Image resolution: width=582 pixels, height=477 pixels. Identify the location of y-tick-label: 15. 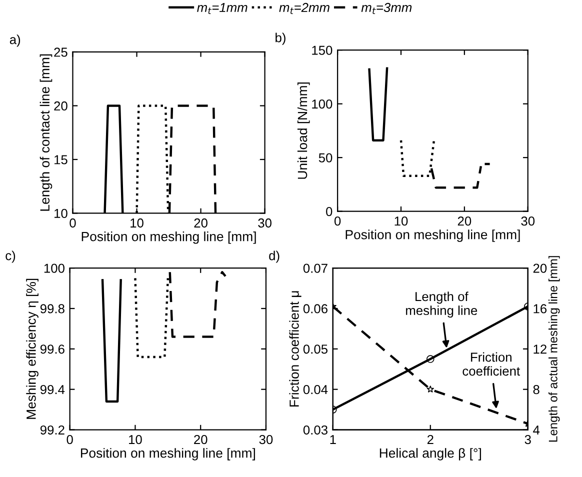
(61, 159).